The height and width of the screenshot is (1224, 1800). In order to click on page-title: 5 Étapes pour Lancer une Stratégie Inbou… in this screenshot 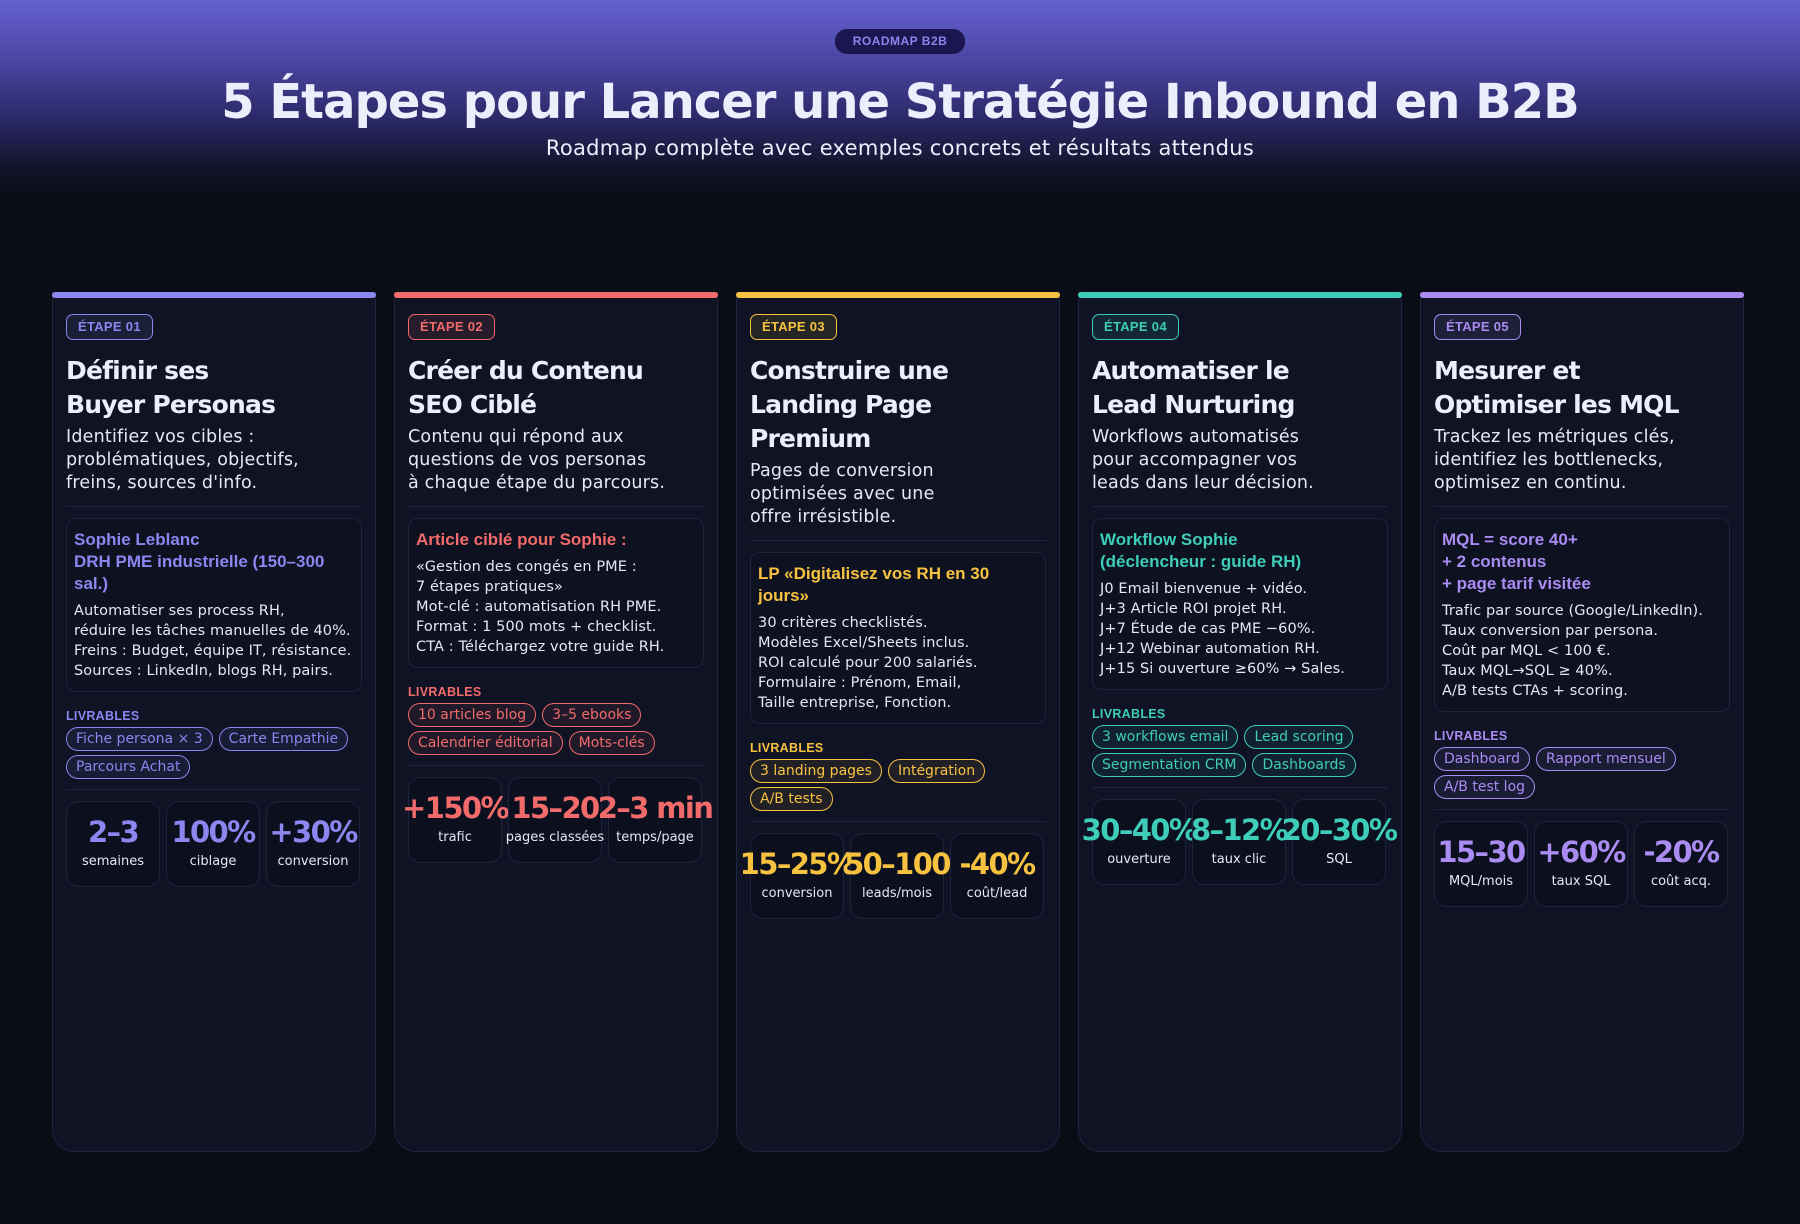, I will do `click(900, 102)`.